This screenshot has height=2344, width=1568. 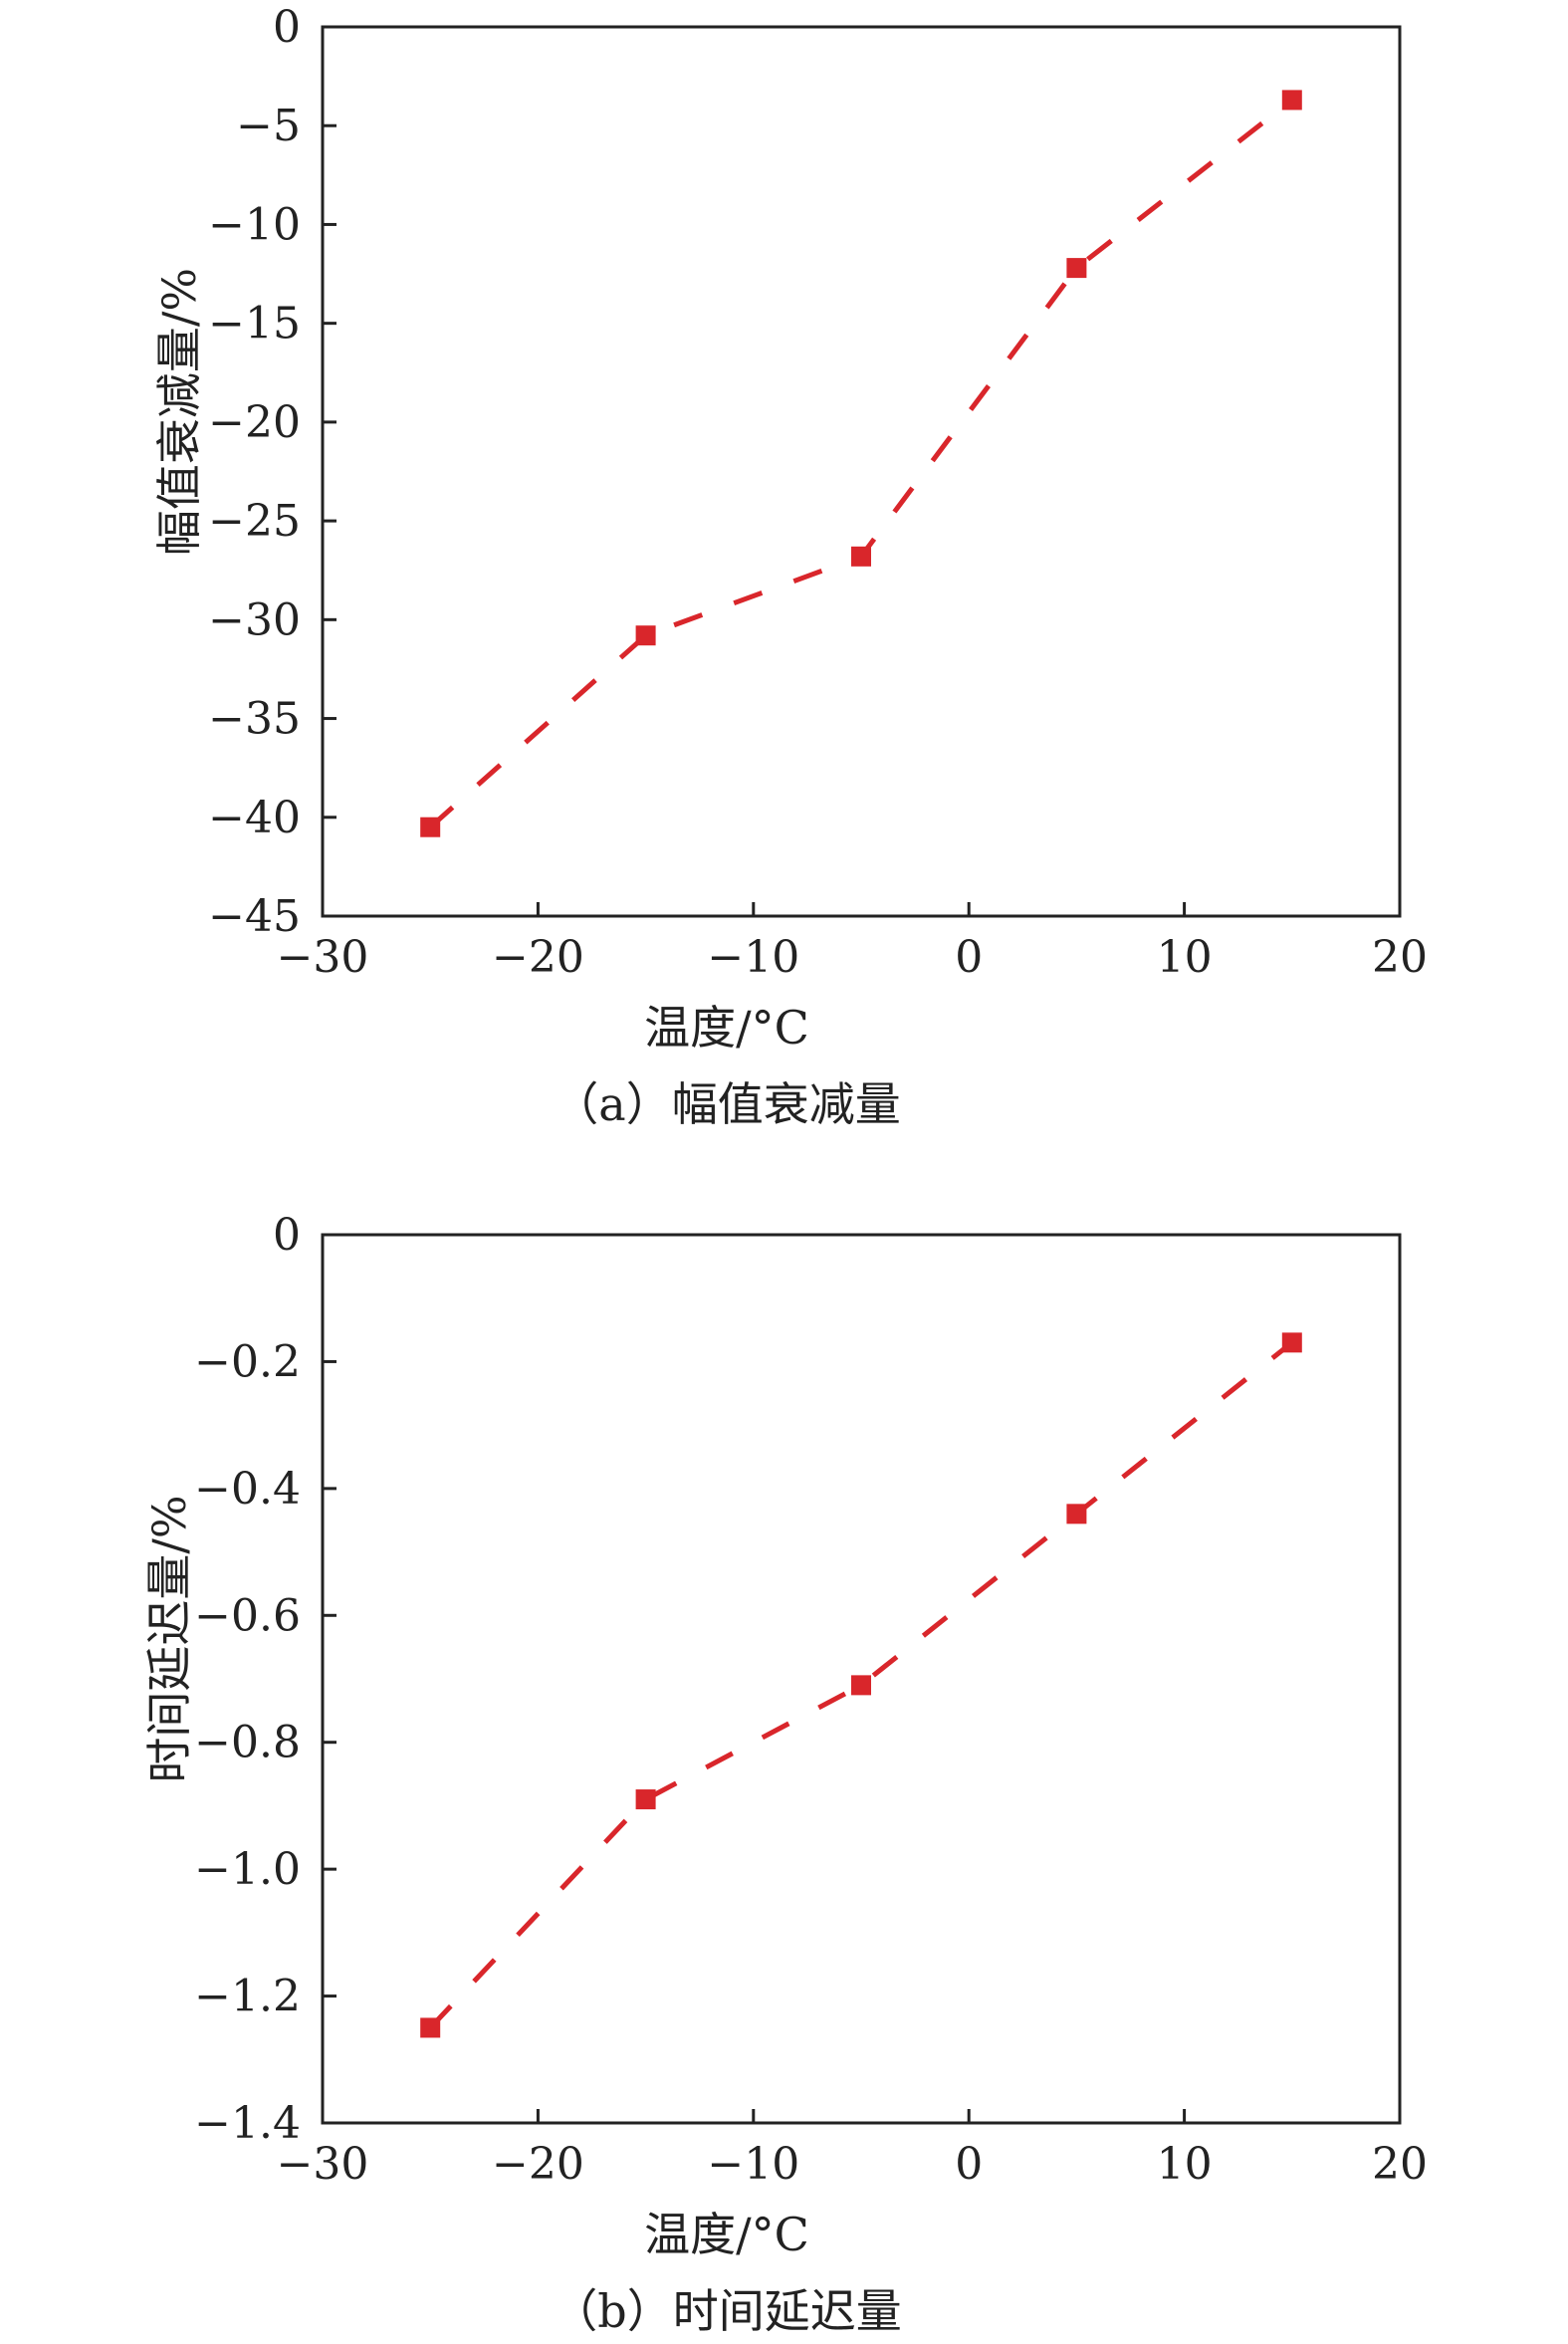 I want to click on y-tick-label: −1.2, so click(x=248, y=1997).